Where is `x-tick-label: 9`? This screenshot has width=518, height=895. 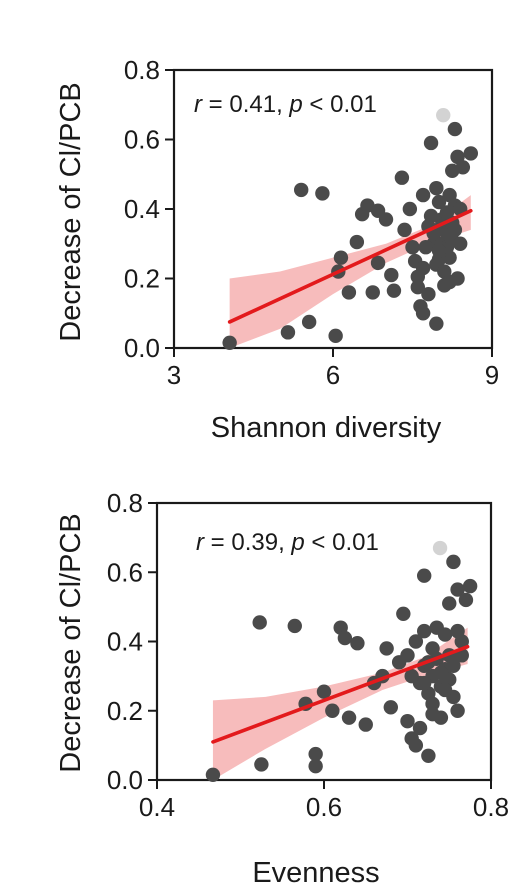 x-tick-label: 9 is located at coordinates (492, 375).